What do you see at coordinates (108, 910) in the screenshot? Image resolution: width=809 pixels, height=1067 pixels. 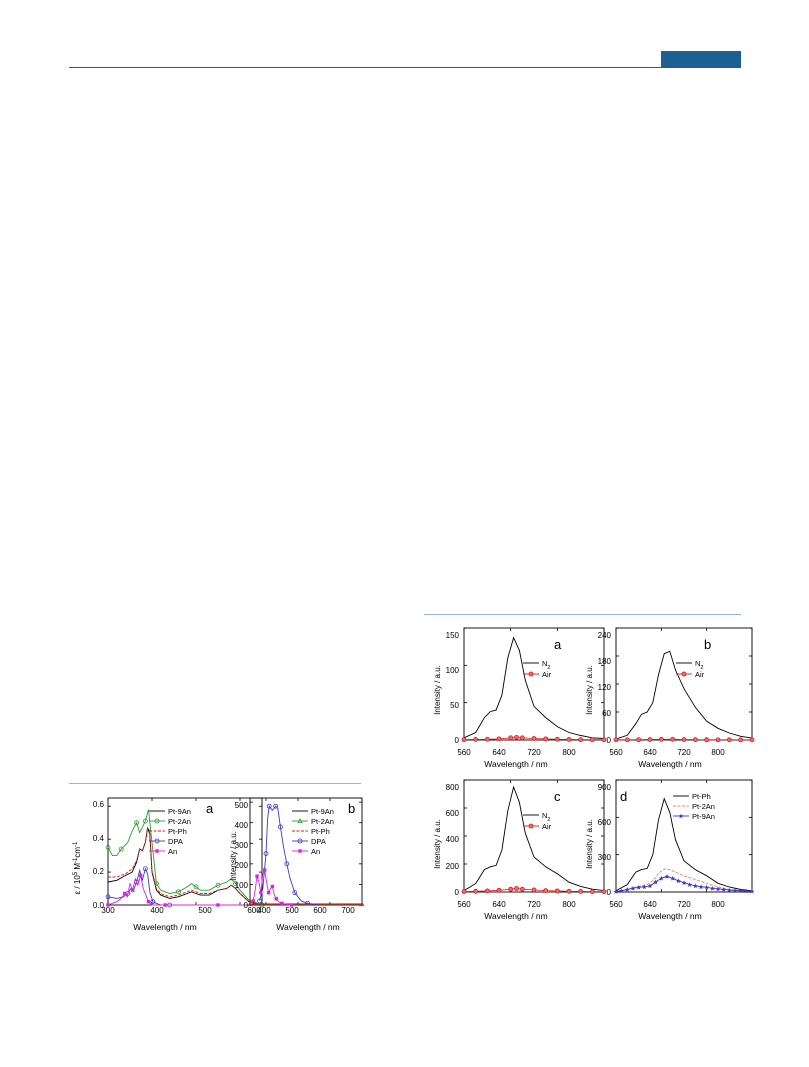 I see `x-tick-label: 300` at bounding box center [108, 910].